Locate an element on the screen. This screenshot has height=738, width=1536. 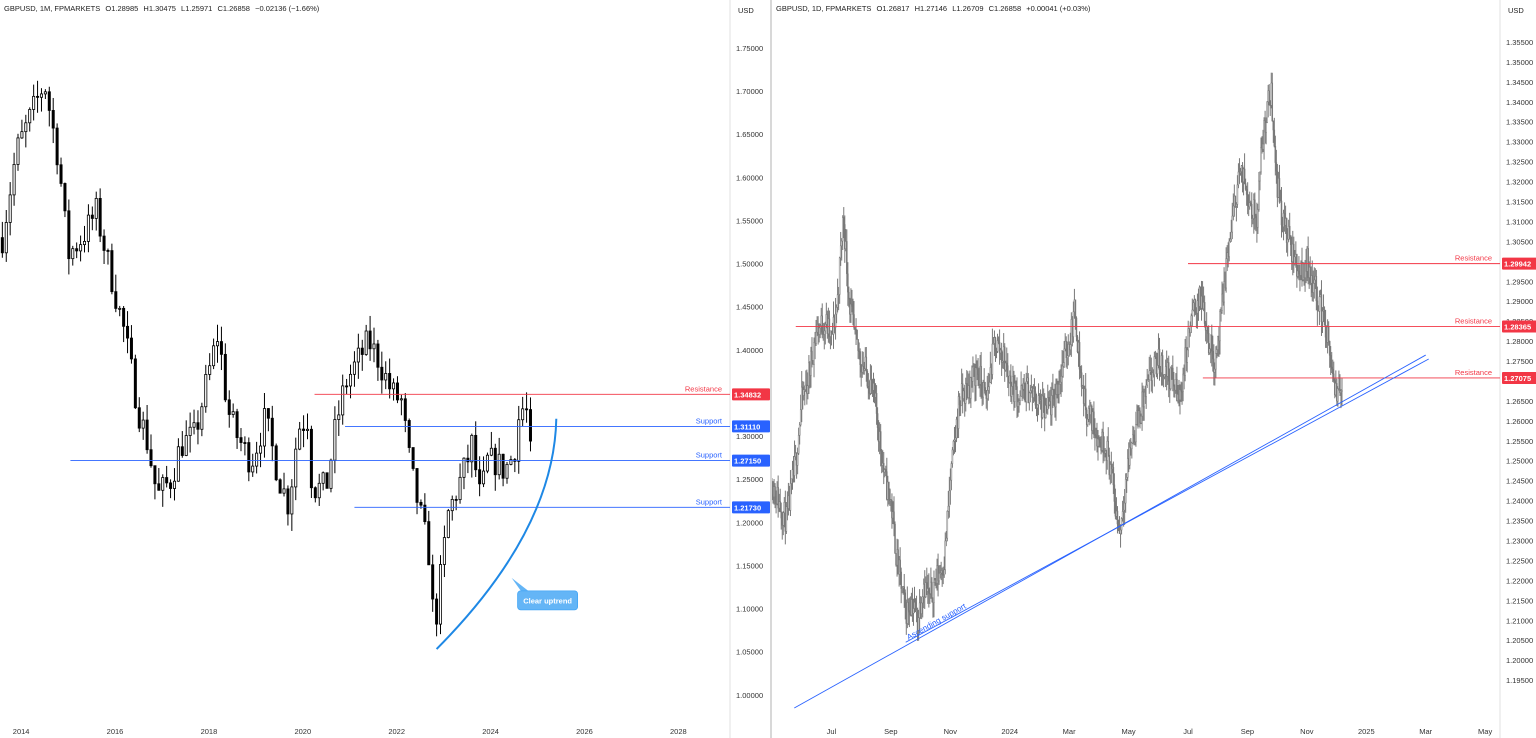
price-tag-text: 1.31110 is located at coordinates (747, 426).